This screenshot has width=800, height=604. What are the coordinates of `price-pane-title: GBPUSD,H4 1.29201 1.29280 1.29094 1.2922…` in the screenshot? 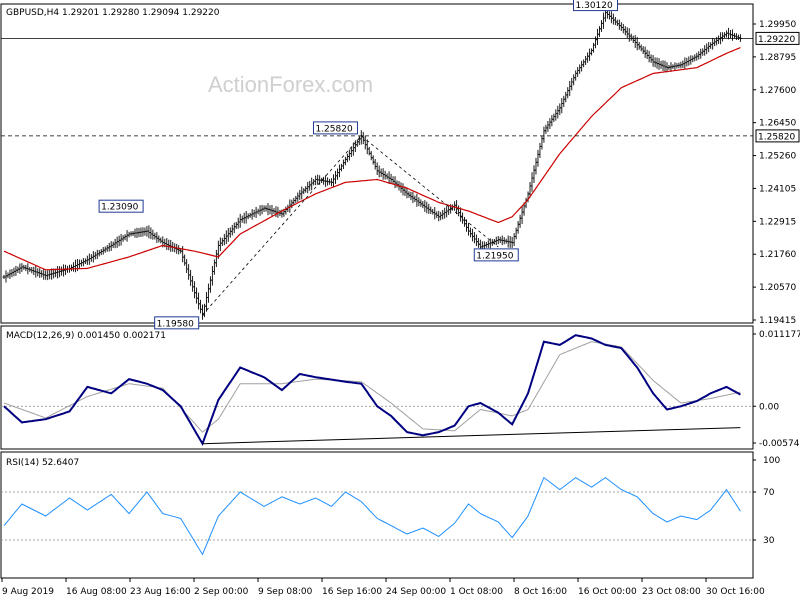 It's located at (113, 13).